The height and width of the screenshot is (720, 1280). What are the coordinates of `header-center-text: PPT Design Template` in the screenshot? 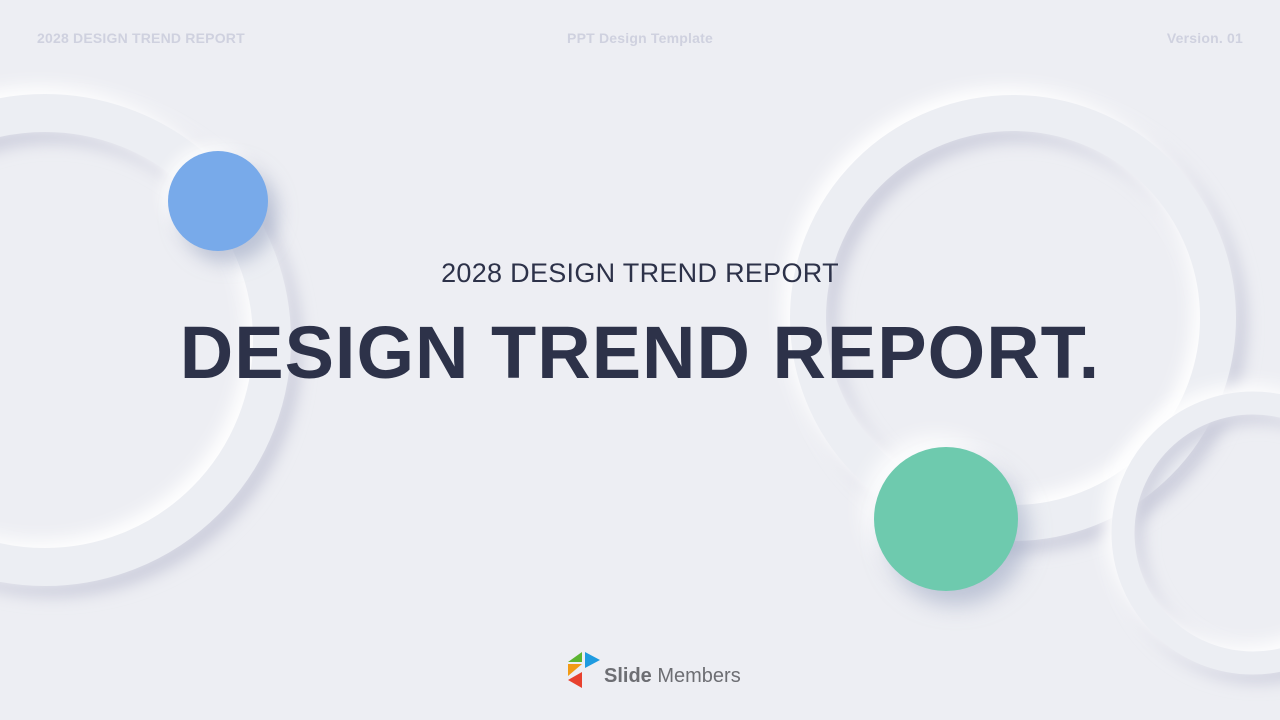 It's located at (640, 38).